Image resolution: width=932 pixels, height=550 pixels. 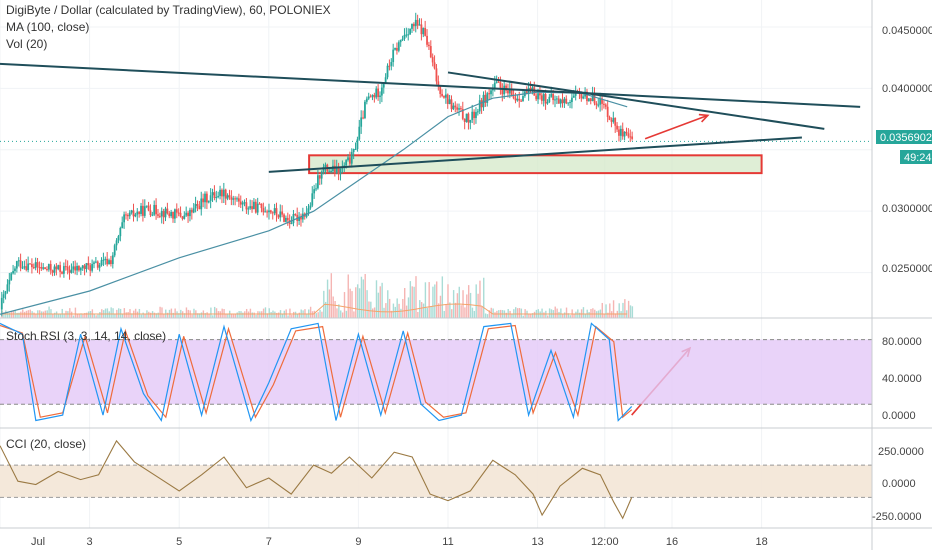 I want to click on time-tick: 7, so click(x=269, y=542).